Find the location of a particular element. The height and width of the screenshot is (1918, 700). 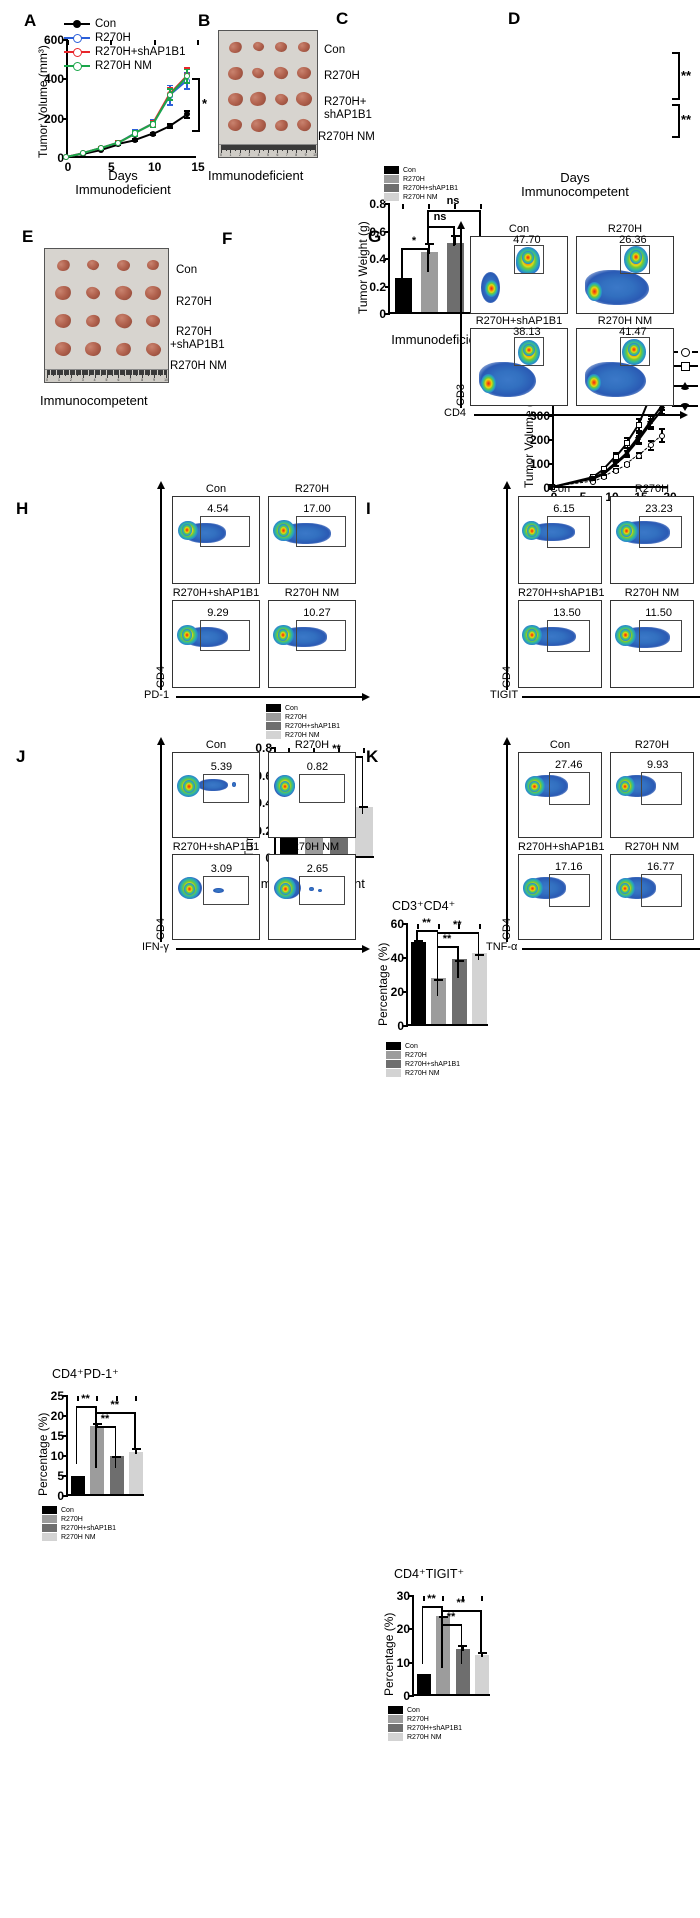

gate-value-I-2: 13.50 is located at coordinates (567, 613).